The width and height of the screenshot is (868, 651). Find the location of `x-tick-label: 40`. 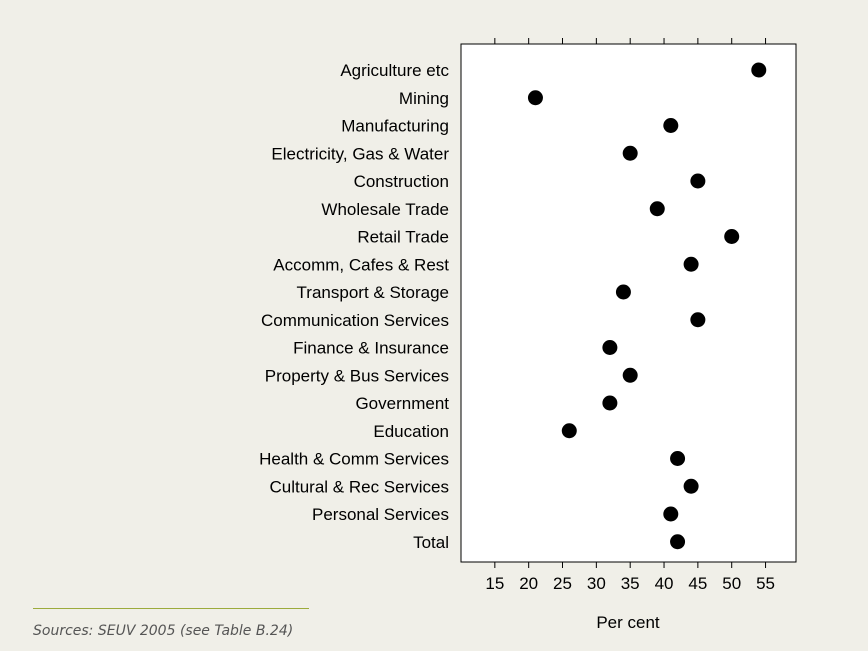

x-tick-label: 40 is located at coordinates (664, 583).